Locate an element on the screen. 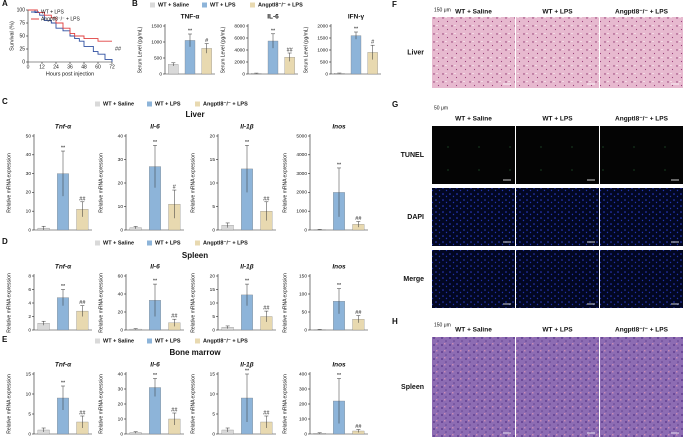 The height and width of the screenshot is (439, 685). legend-label: Angptl8⁻/⁻ + LPS is located at coordinates (225, 243).